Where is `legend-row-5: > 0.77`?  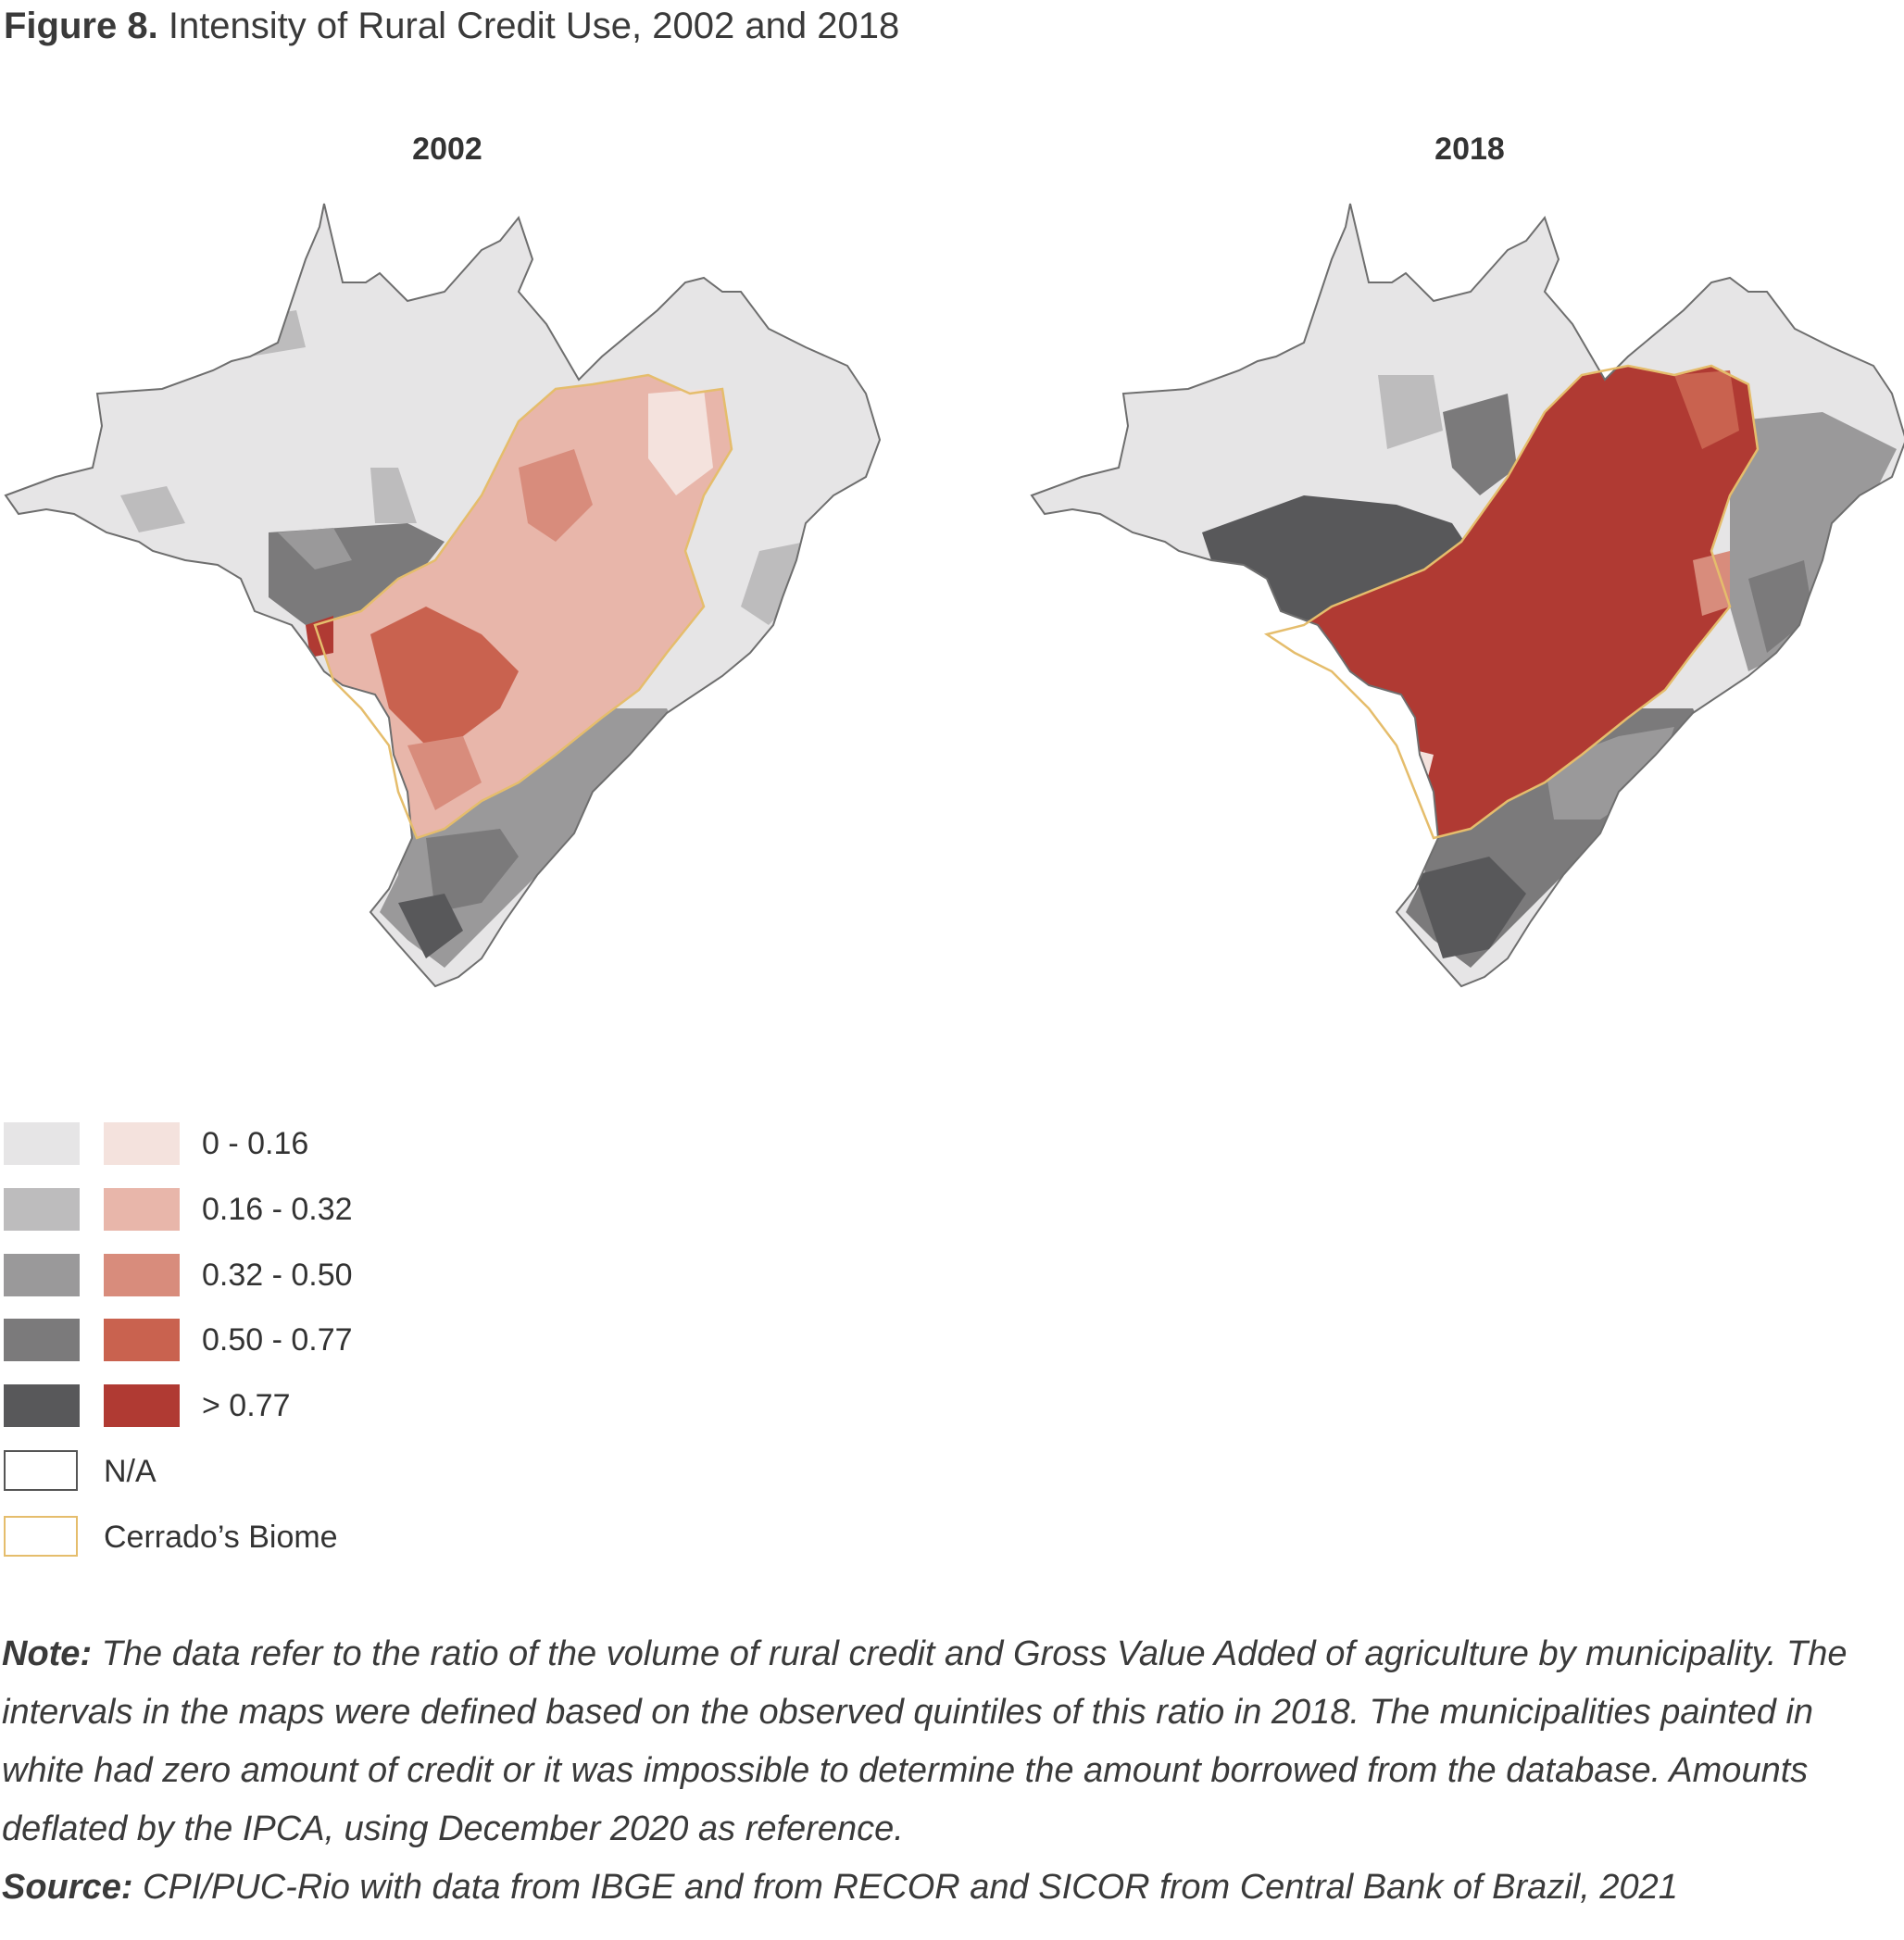
legend-row-5: > 0.77 is located at coordinates (281, 1407).